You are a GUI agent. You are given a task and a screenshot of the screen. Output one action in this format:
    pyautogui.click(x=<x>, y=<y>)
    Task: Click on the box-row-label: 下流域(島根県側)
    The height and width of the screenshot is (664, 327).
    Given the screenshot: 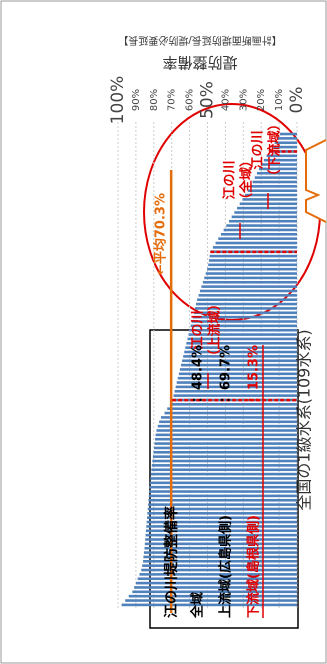 What is the action you would take?
    pyautogui.click(x=254, y=566)
    